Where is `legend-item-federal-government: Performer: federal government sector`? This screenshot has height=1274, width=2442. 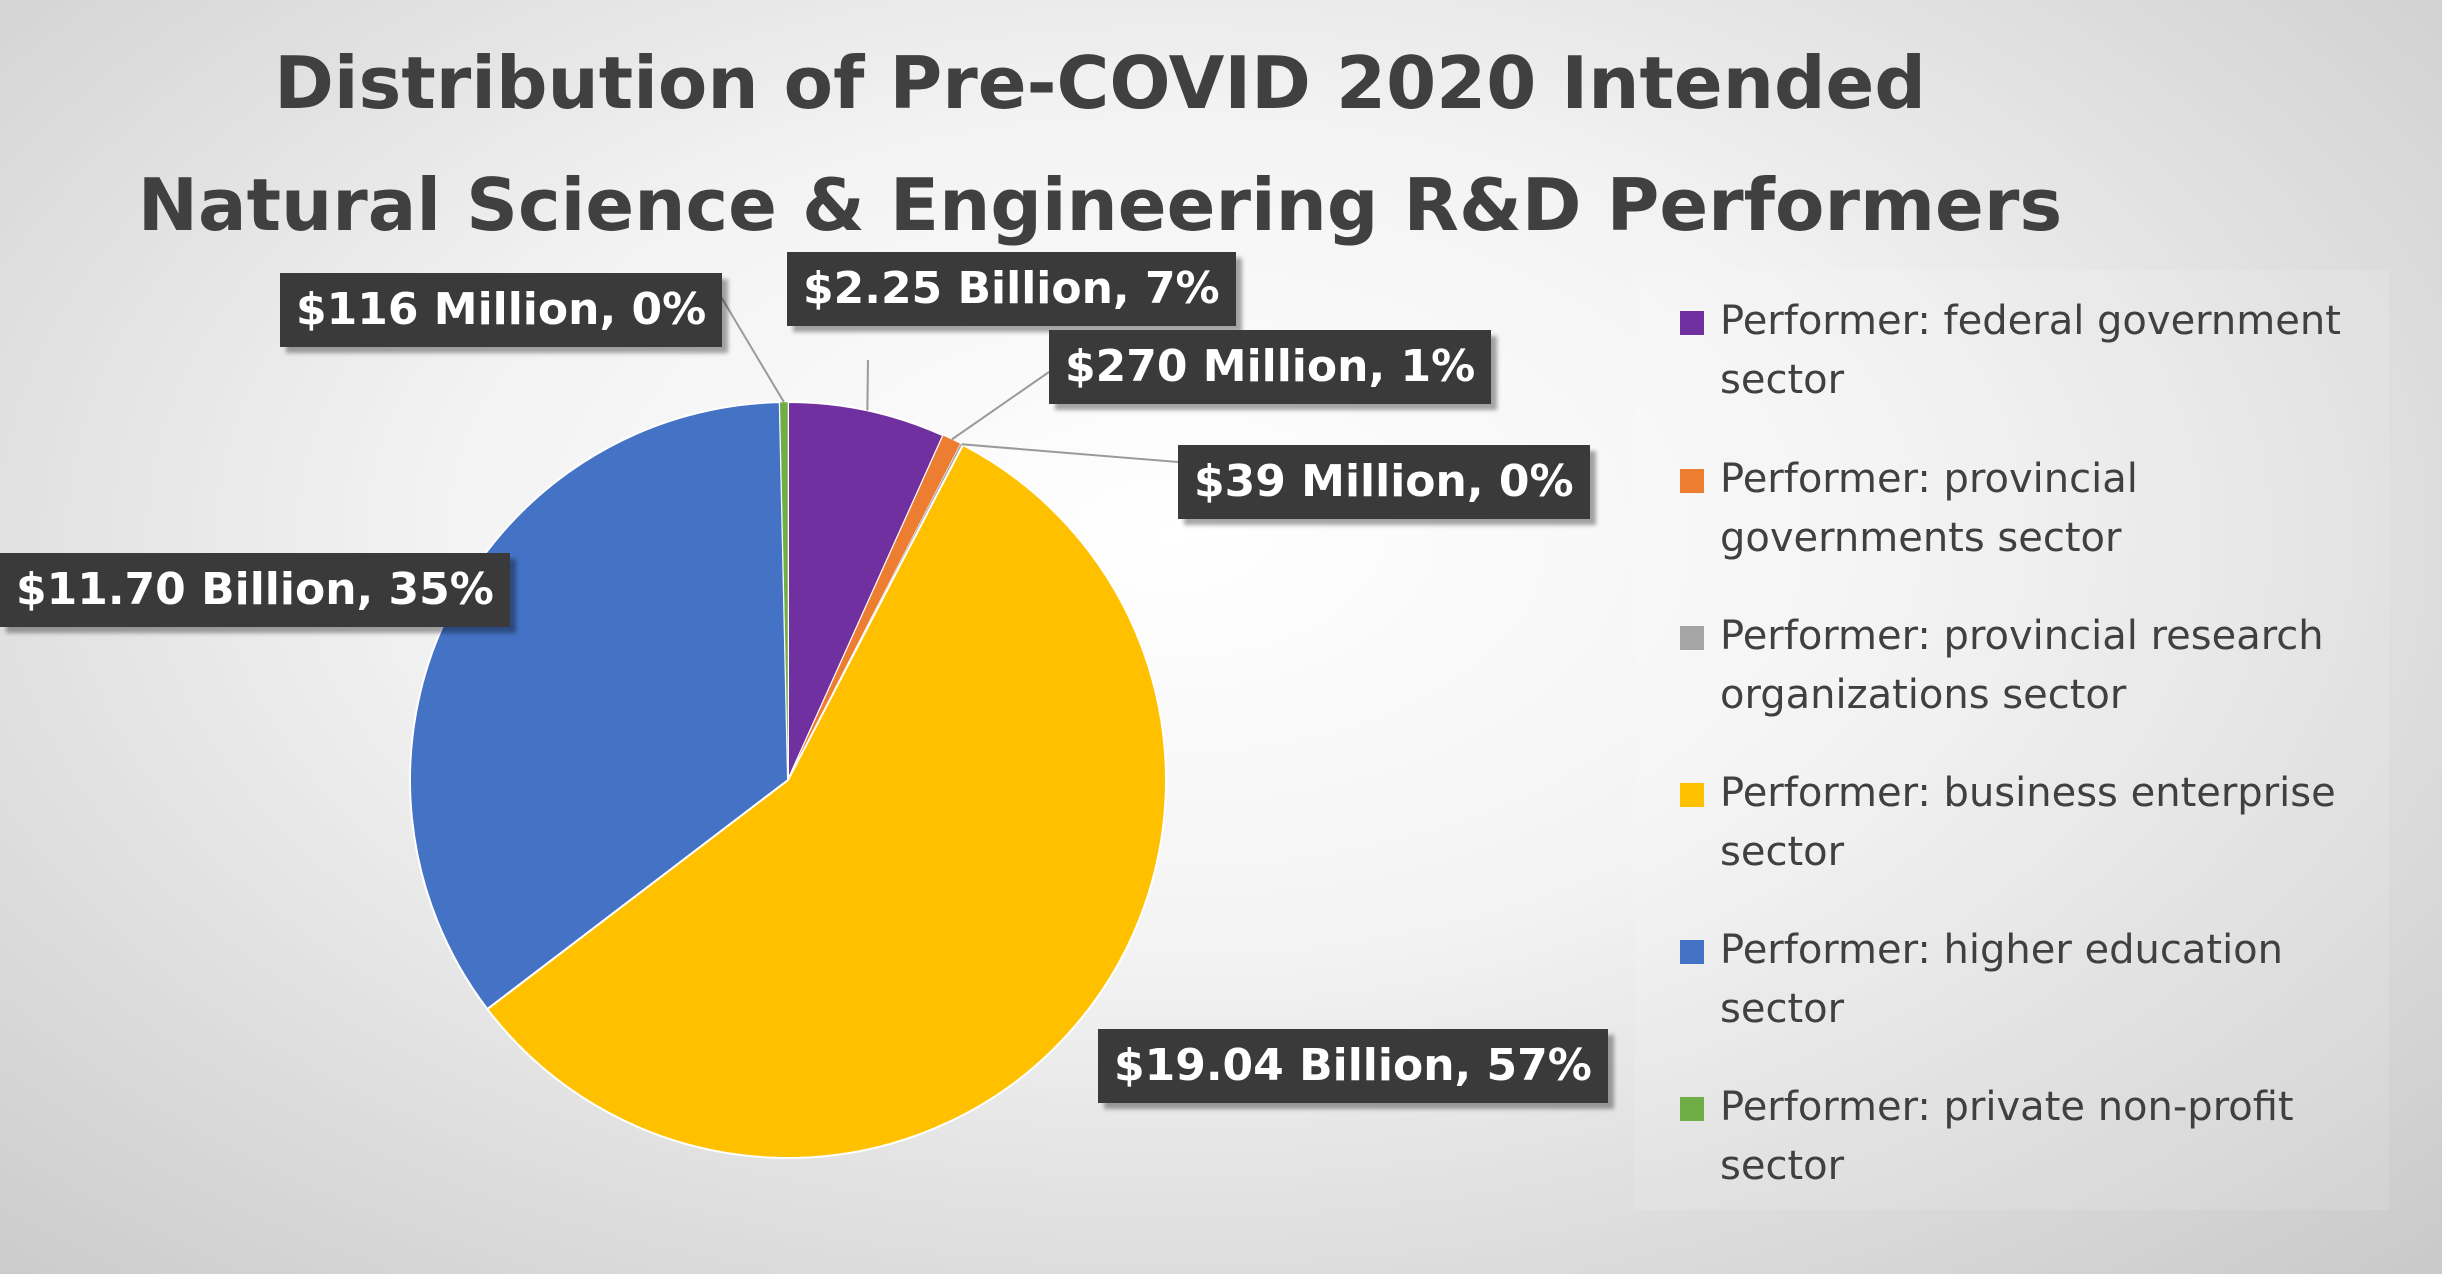 legend-item-federal-government: Performer: federal government sector is located at coordinates (2025, 351).